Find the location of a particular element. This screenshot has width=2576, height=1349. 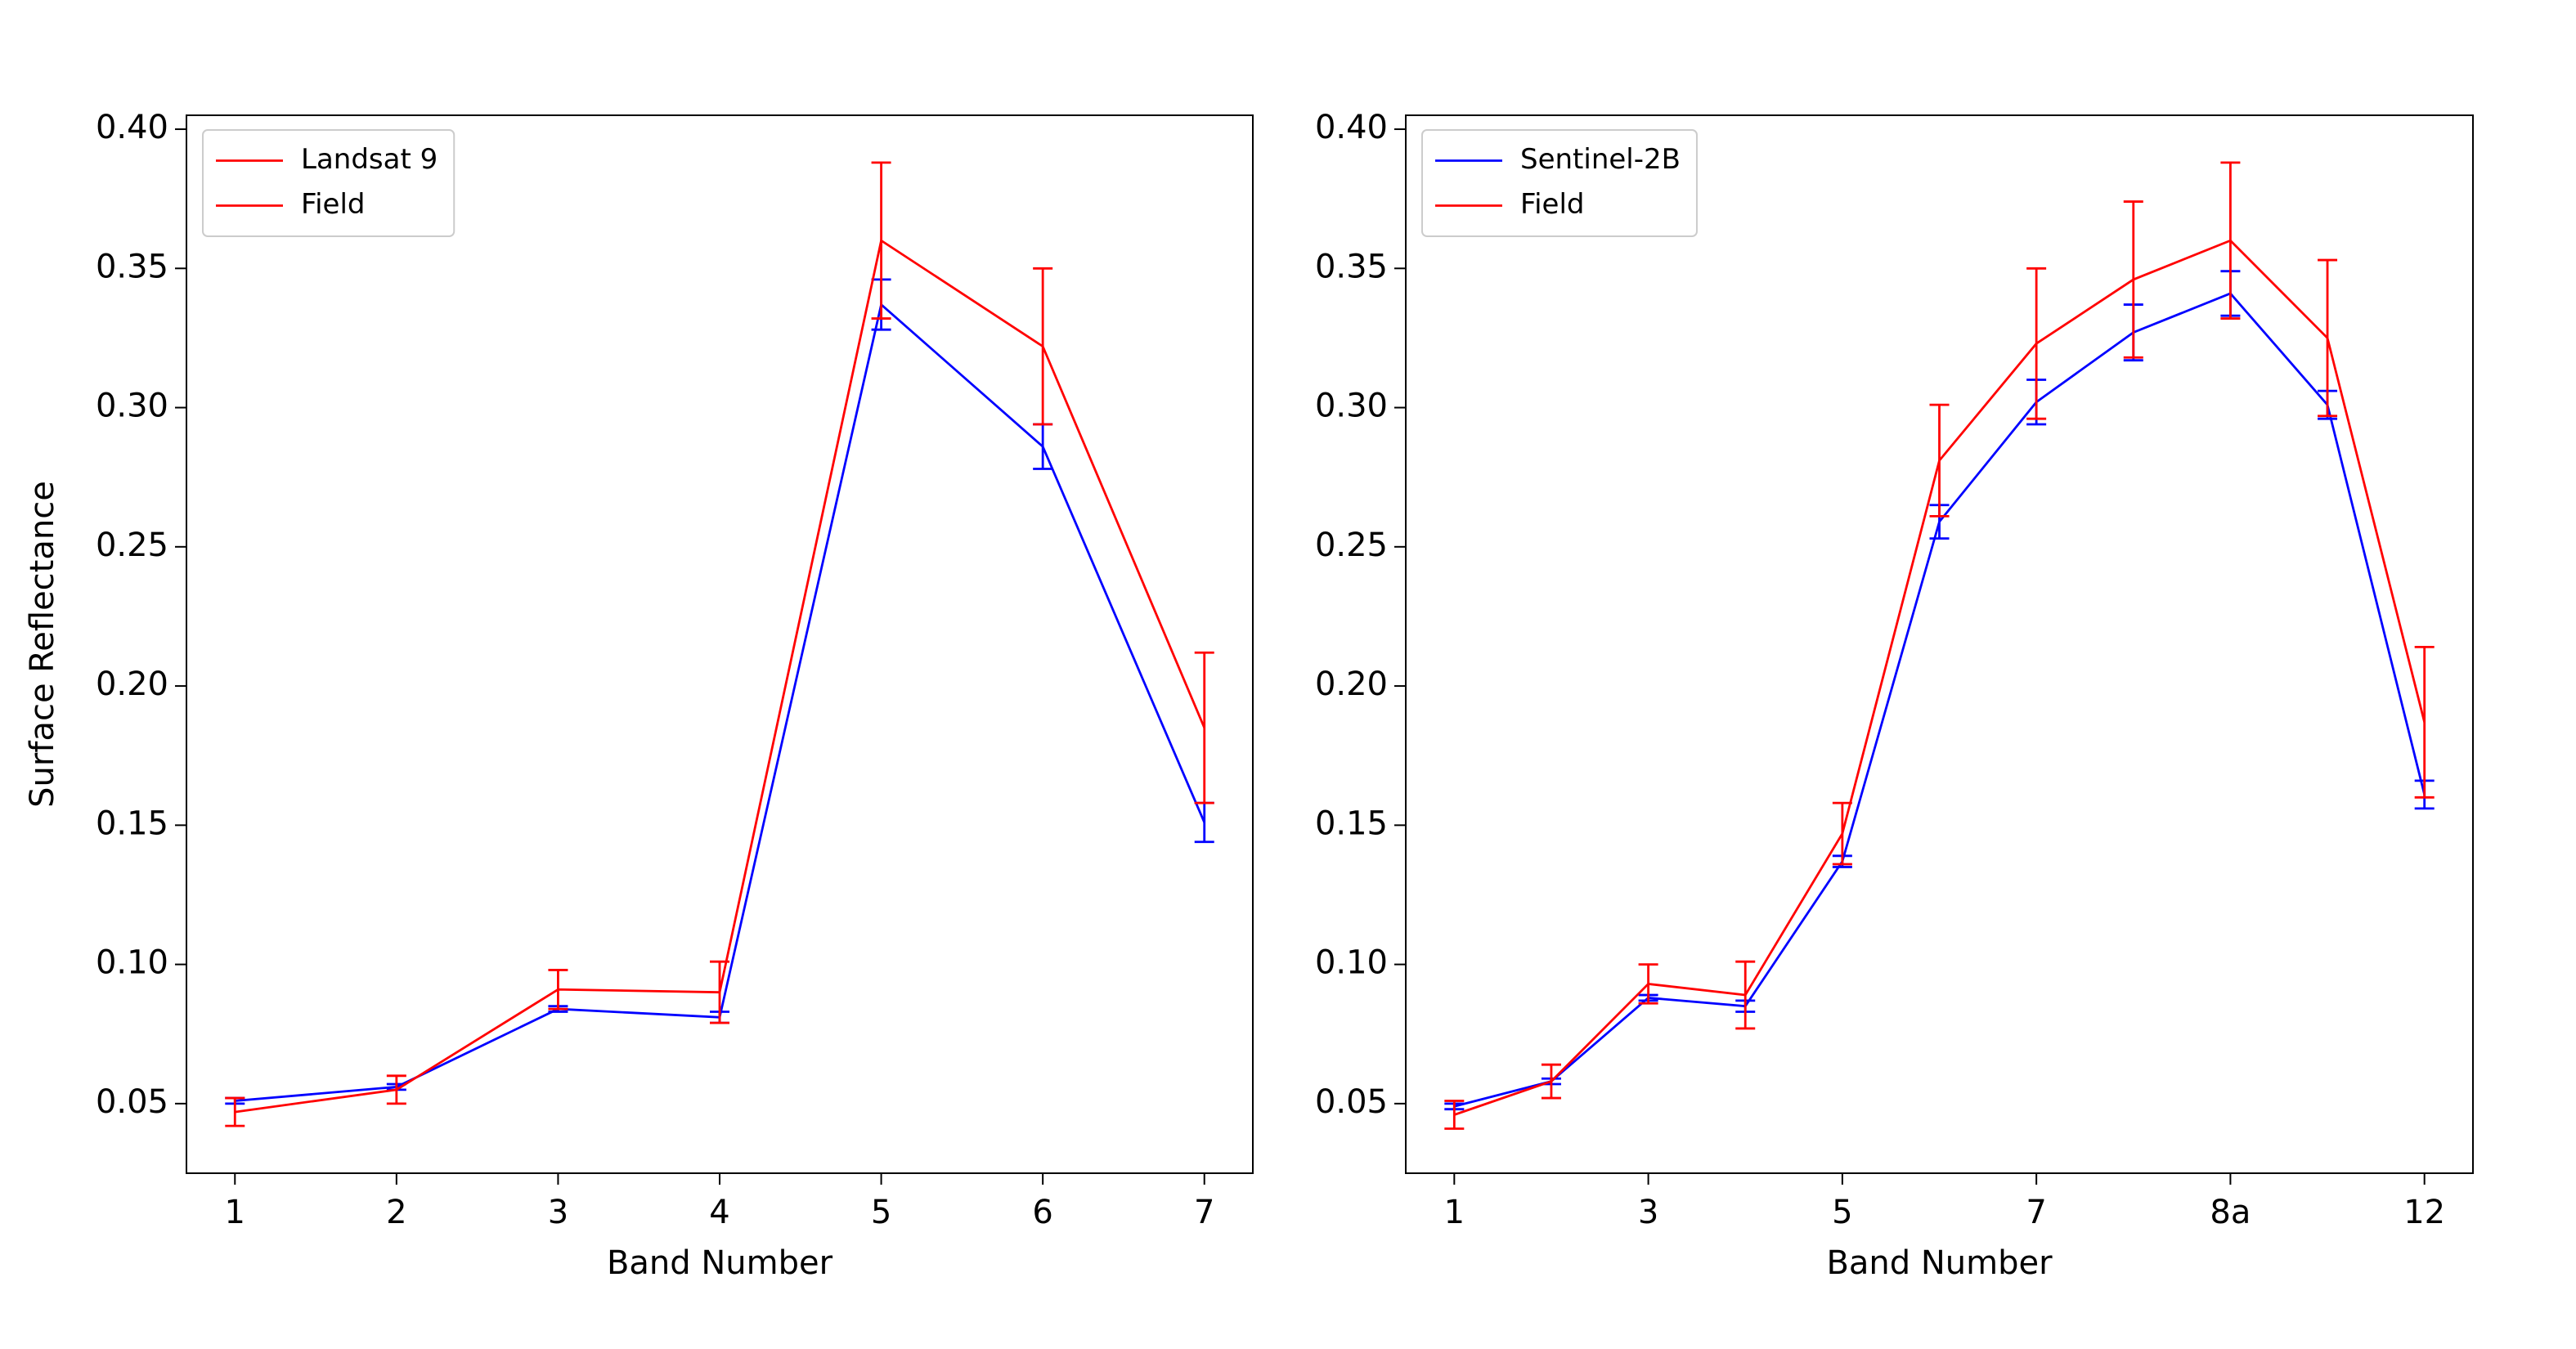

x-tick-label: 12 is located at coordinates (2424, 1212).